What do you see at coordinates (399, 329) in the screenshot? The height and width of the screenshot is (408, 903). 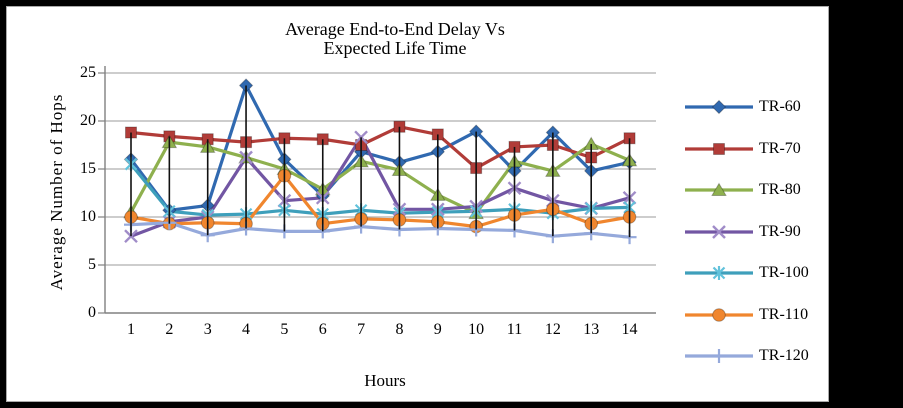 I see `x-tick-label: 8` at bounding box center [399, 329].